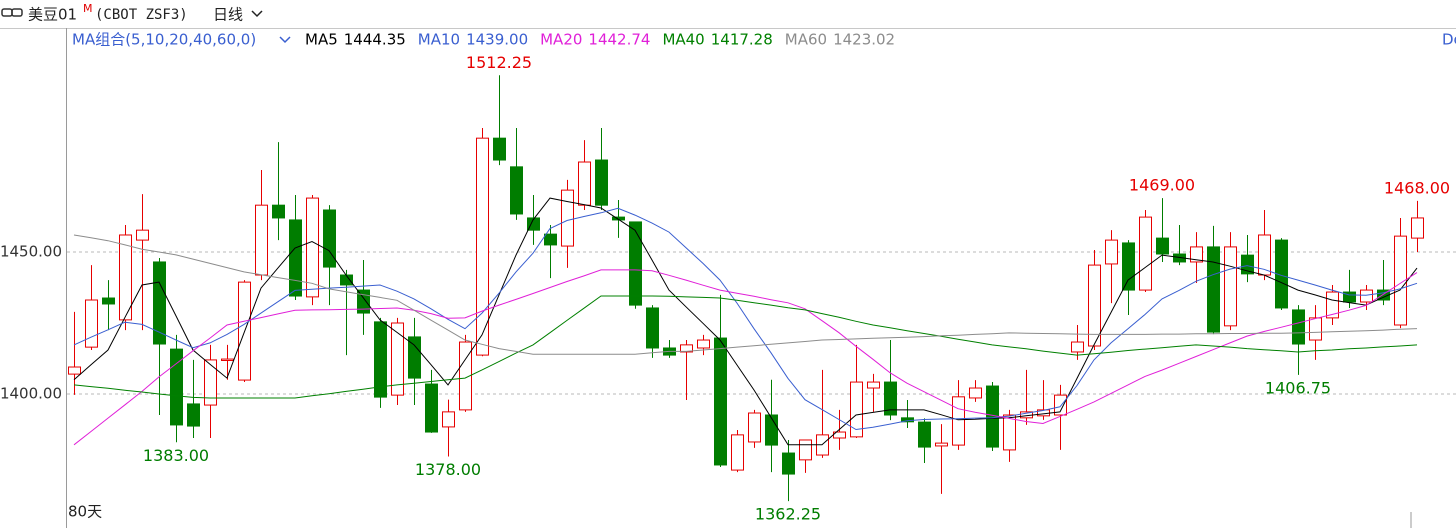 The height and width of the screenshot is (528, 1456). What do you see at coordinates (806, 40) in the screenshot?
I see `legend-name: MA60` at bounding box center [806, 40].